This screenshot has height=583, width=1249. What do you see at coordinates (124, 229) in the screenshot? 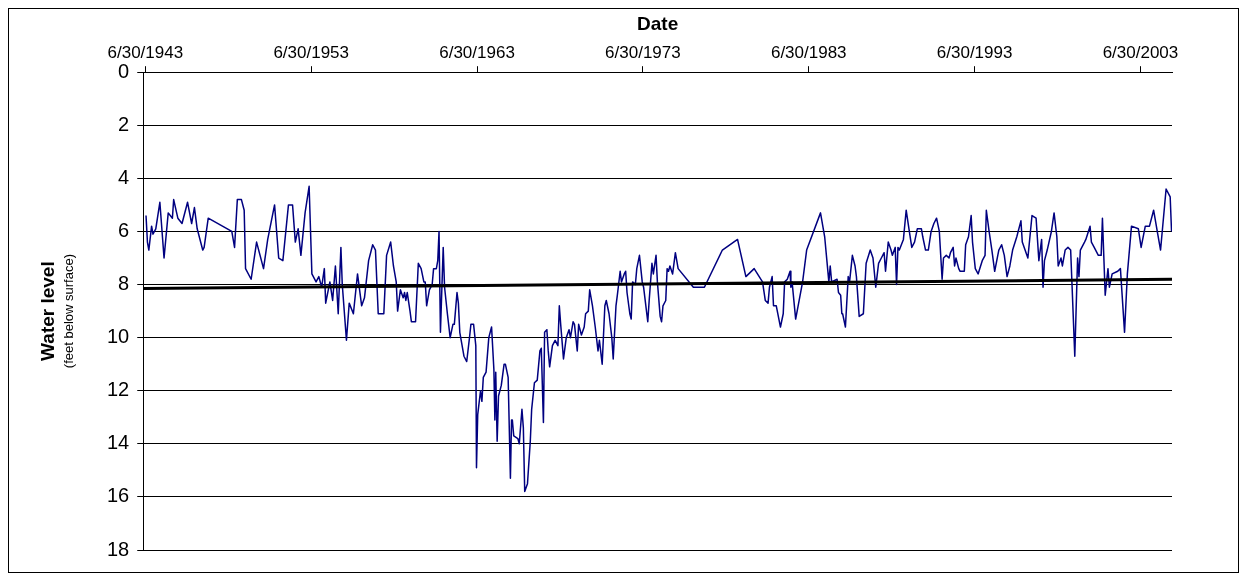
I see `y-tick-label: 6` at bounding box center [124, 229].